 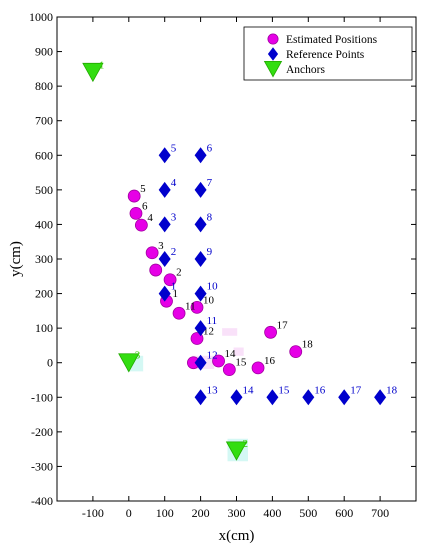 What do you see at coordinates (190, 306) in the screenshot?
I see `estimated-positions-label: 11` at bounding box center [190, 306].